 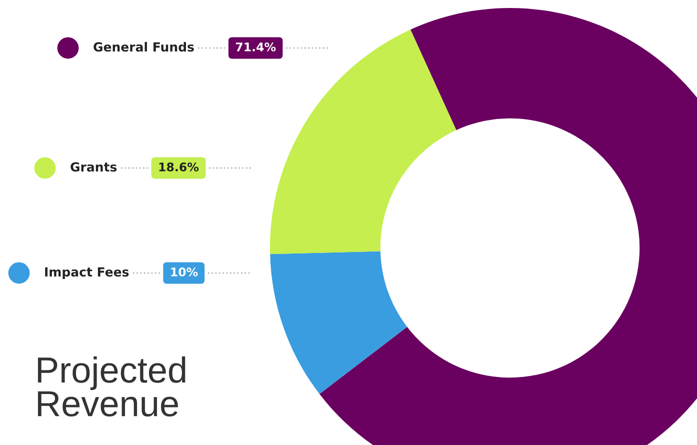 I want to click on data-label: 71.4%, so click(x=256, y=47).